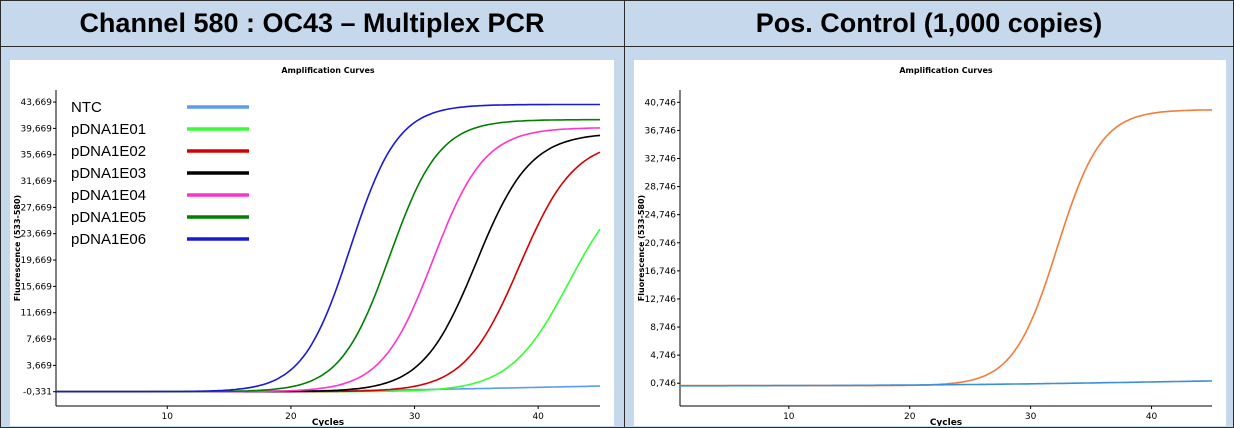 Image resolution: width=1234 pixels, height=428 pixels. What do you see at coordinates (37, 235) in the screenshot?
I see `y-tick-label: 23,669` at bounding box center [37, 235].